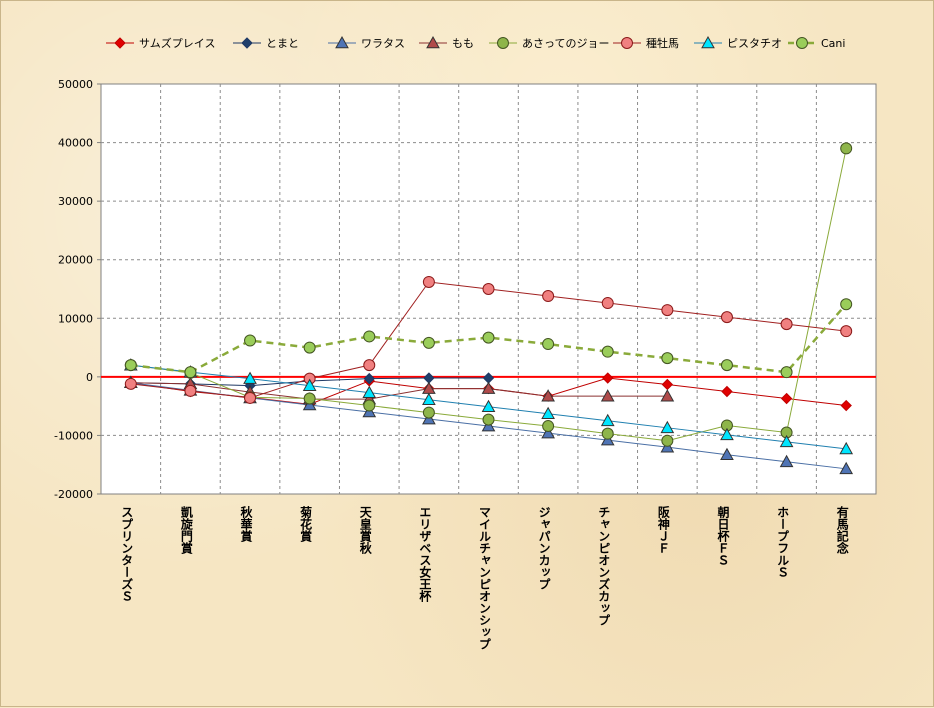 This screenshot has height=708, width=934. What do you see at coordinates (754, 43) in the screenshot?
I see `legend-label: ピスタチオ` at bounding box center [754, 43].